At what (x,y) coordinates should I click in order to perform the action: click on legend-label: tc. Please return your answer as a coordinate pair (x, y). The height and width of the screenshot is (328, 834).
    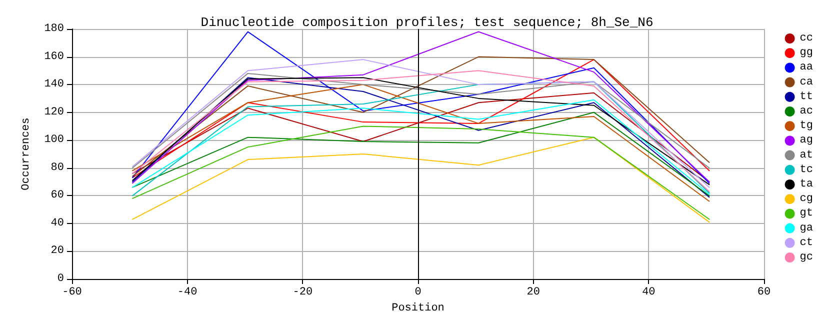
    Looking at the image, I should click on (806, 170).